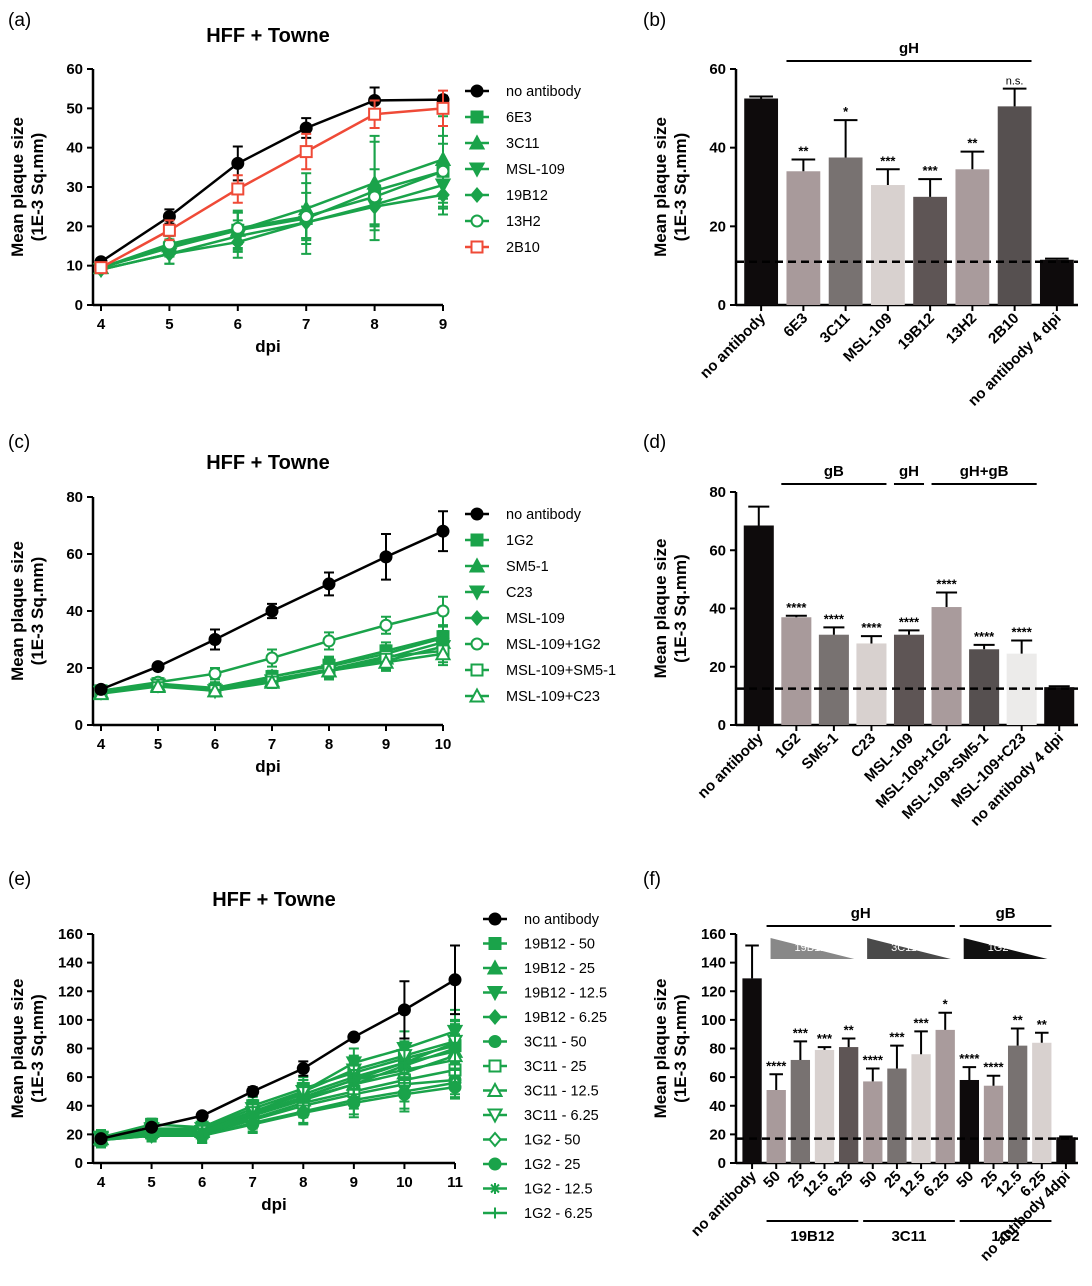  I want to click on legend-item: 19B12 - 50, so click(539, 945).